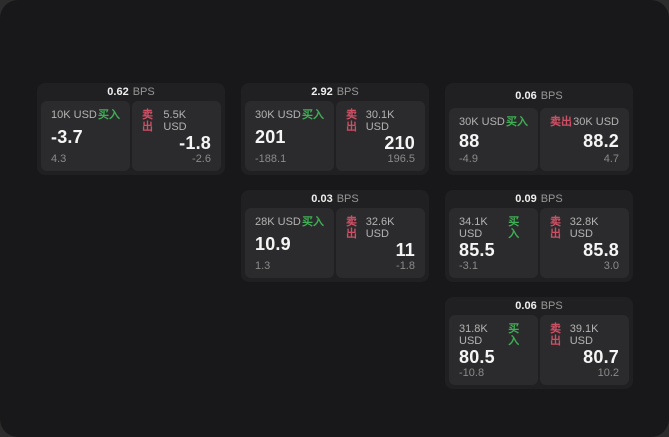  Describe the element at coordinates (477, 250) in the screenshot. I see `buy-price: 85.5` at that location.